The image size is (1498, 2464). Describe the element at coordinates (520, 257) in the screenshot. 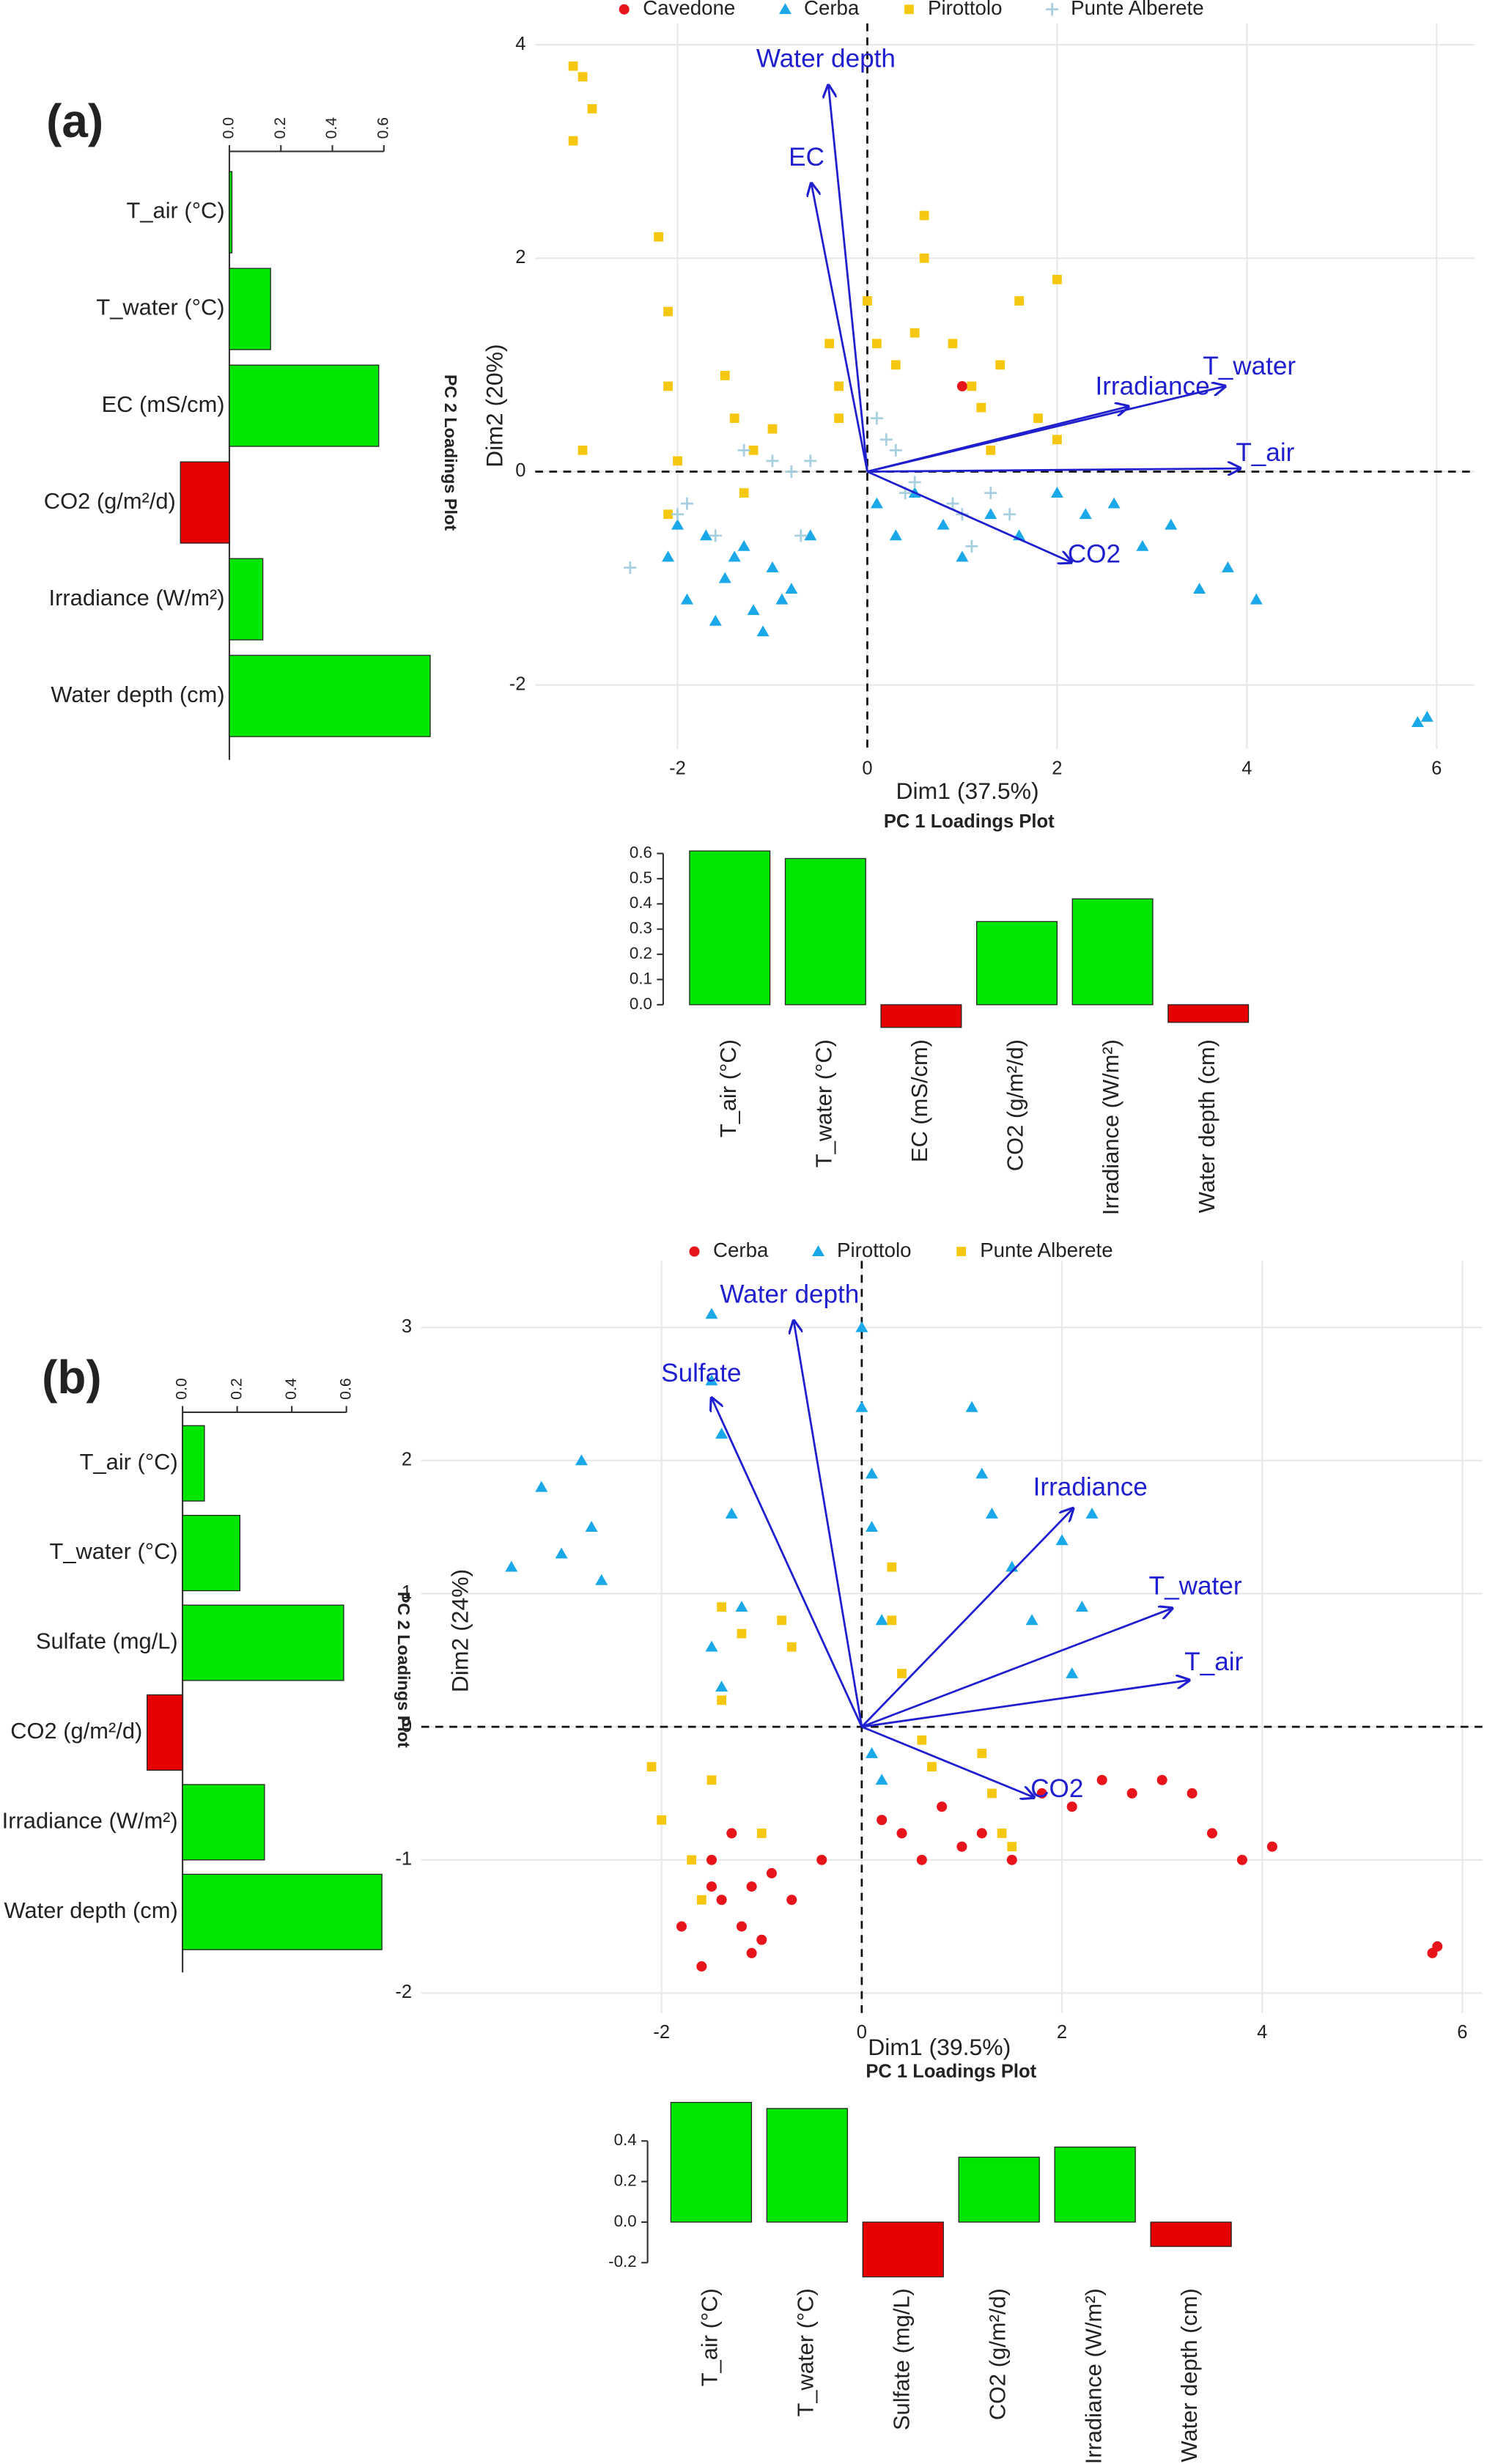

I see `y-tick-label: 2` at that location.